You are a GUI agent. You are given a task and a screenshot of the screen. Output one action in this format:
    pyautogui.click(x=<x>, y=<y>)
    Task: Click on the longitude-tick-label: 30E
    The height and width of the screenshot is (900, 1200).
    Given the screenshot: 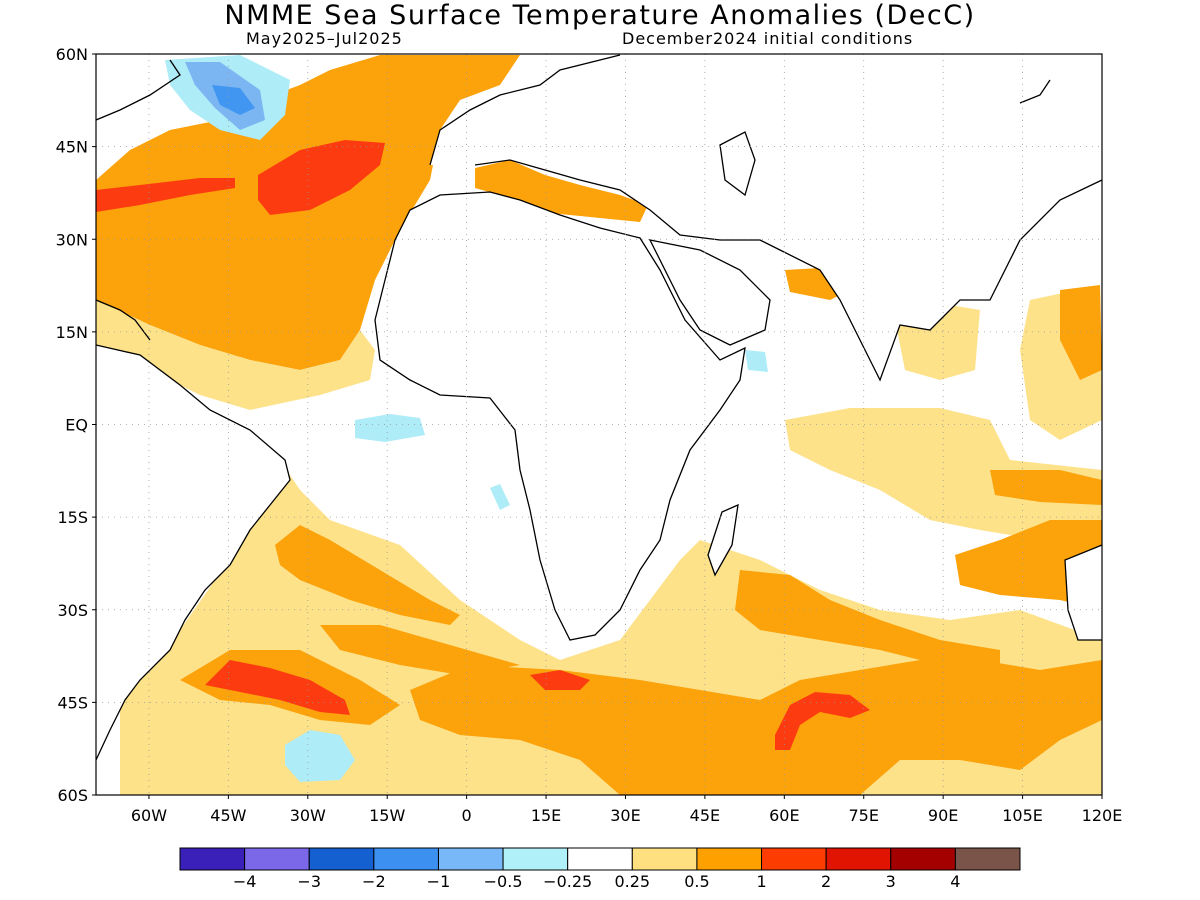 What is the action you would take?
    pyautogui.click(x=625, y=815)
    